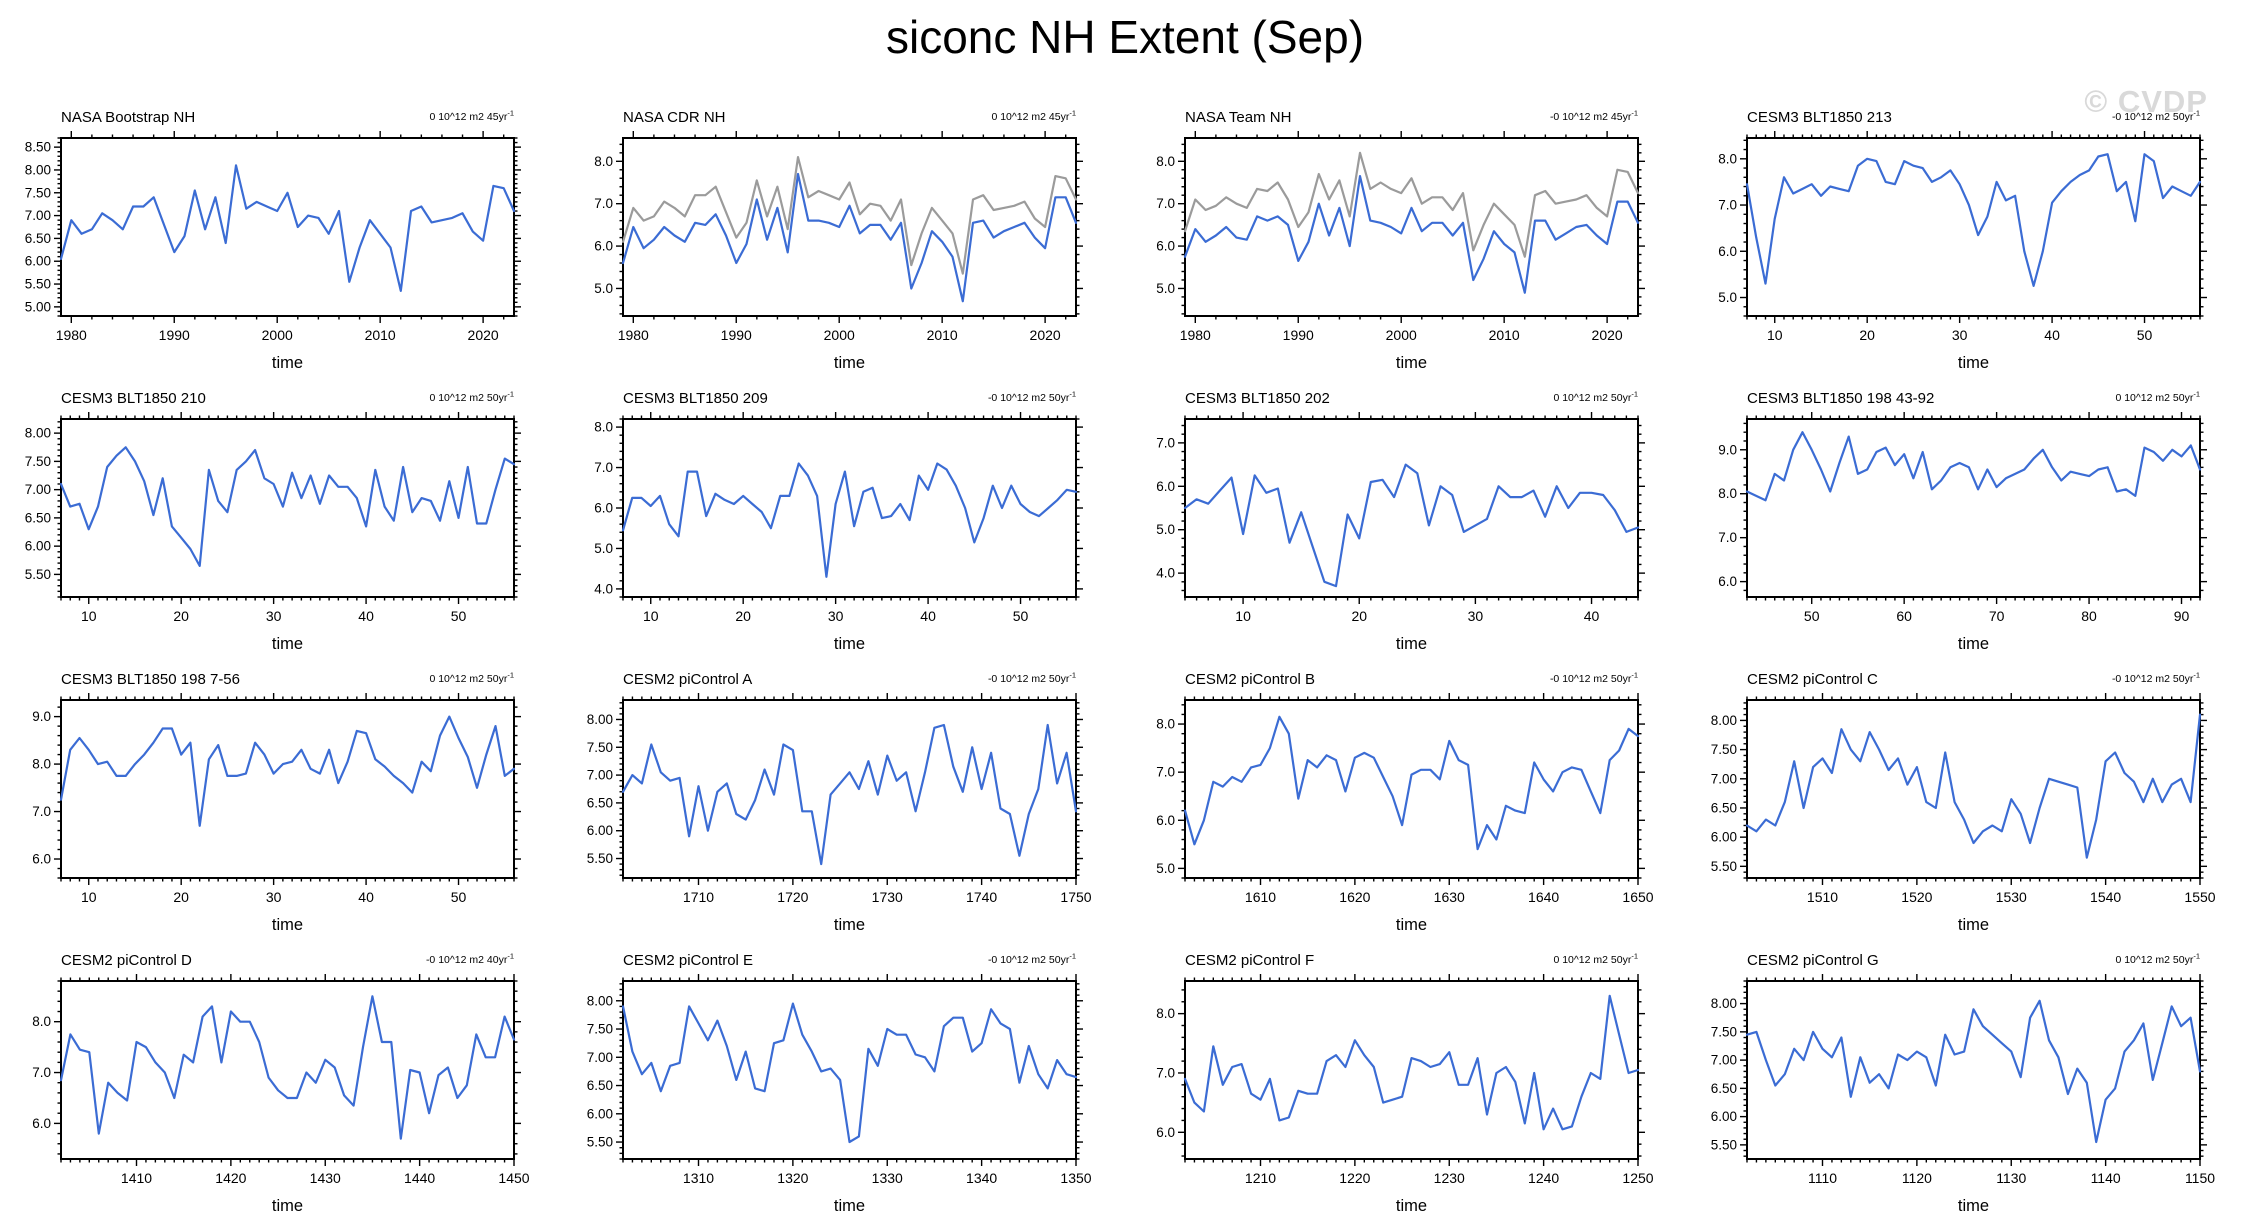  Describe the element at coordinates (126, 960) in the screenshot. I see `panel-title: CESM2 piControl D` at that location.